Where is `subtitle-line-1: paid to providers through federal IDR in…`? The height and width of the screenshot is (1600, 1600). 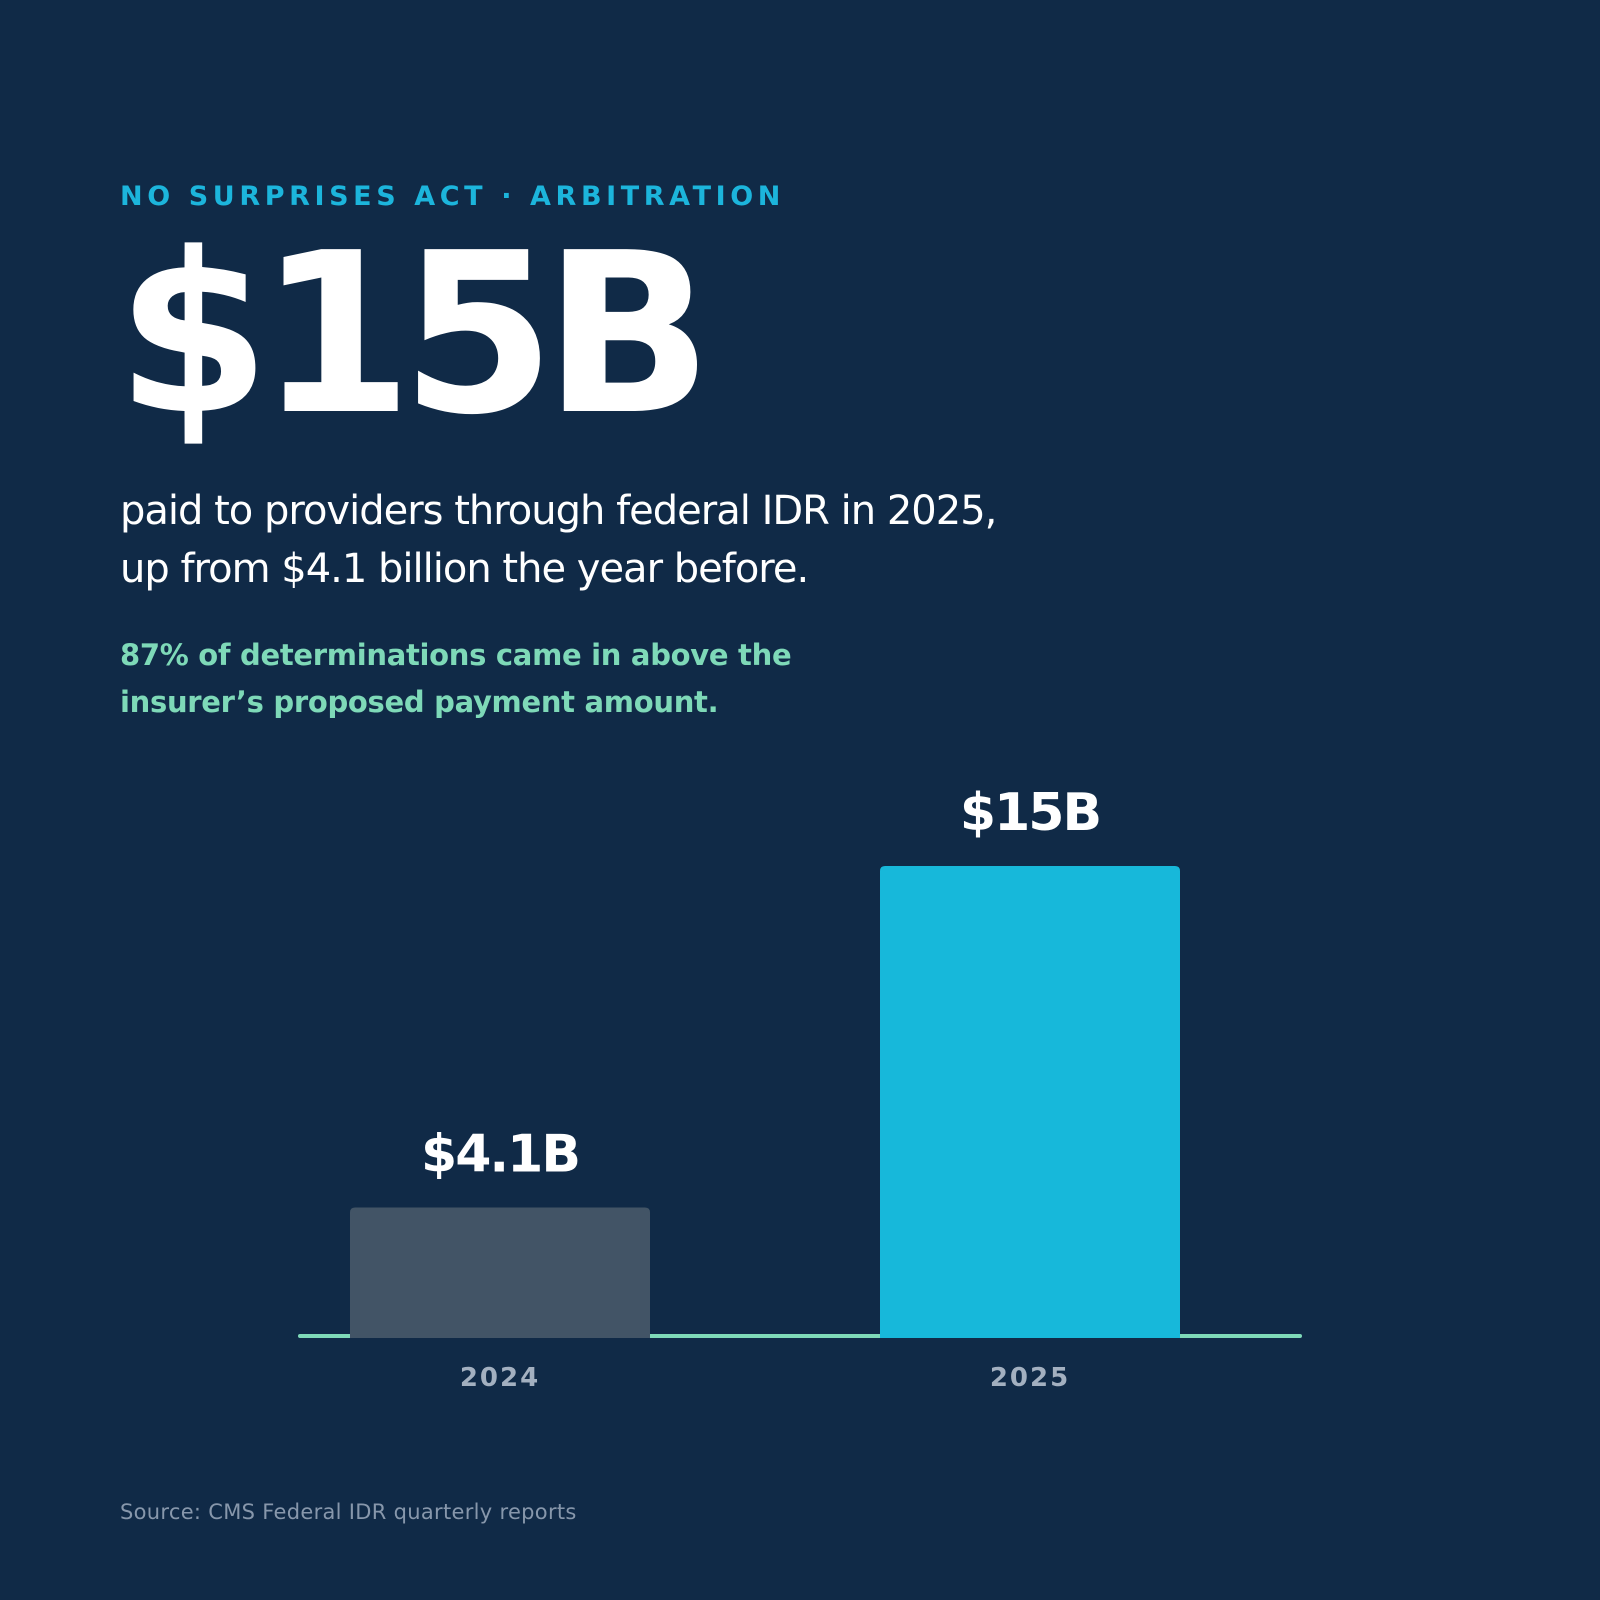 subtitle-line-1: paid to providers through federal IDR in… is located at coordinates (558, 511).